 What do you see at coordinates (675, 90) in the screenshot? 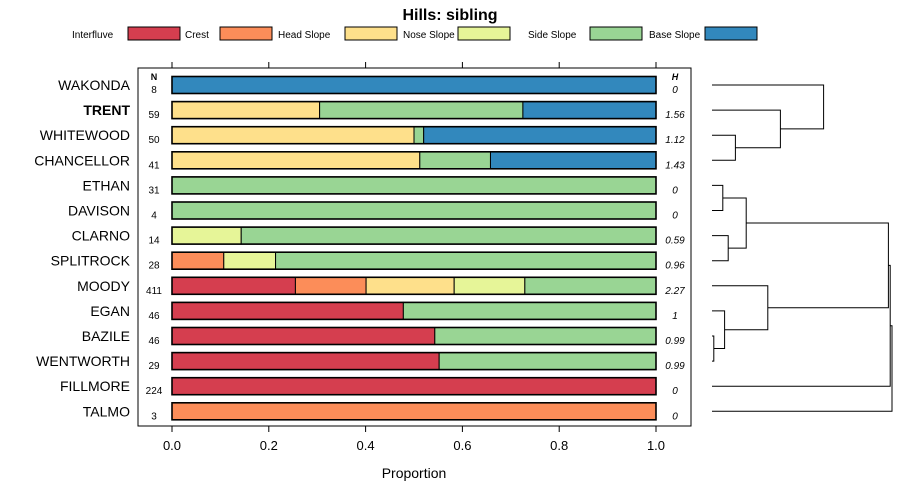
I see `row-h-0: 0` at bounding box center [675, 90].